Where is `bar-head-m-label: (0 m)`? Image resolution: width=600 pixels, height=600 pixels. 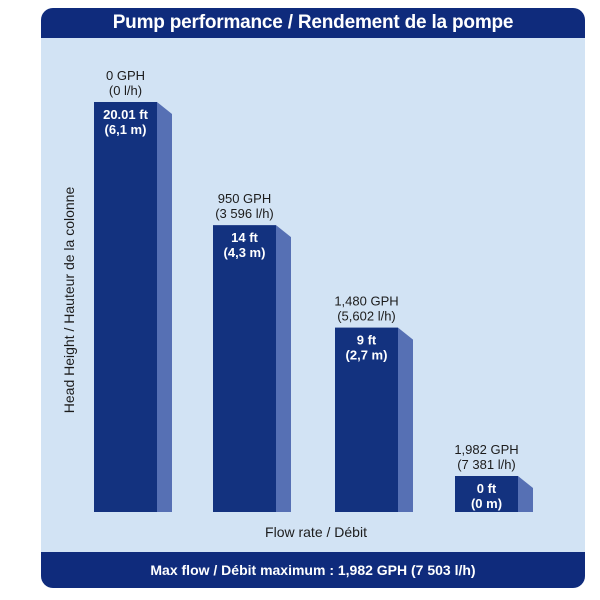
bar-head-m-label: (0 m) is located at coordinates (486, 503).